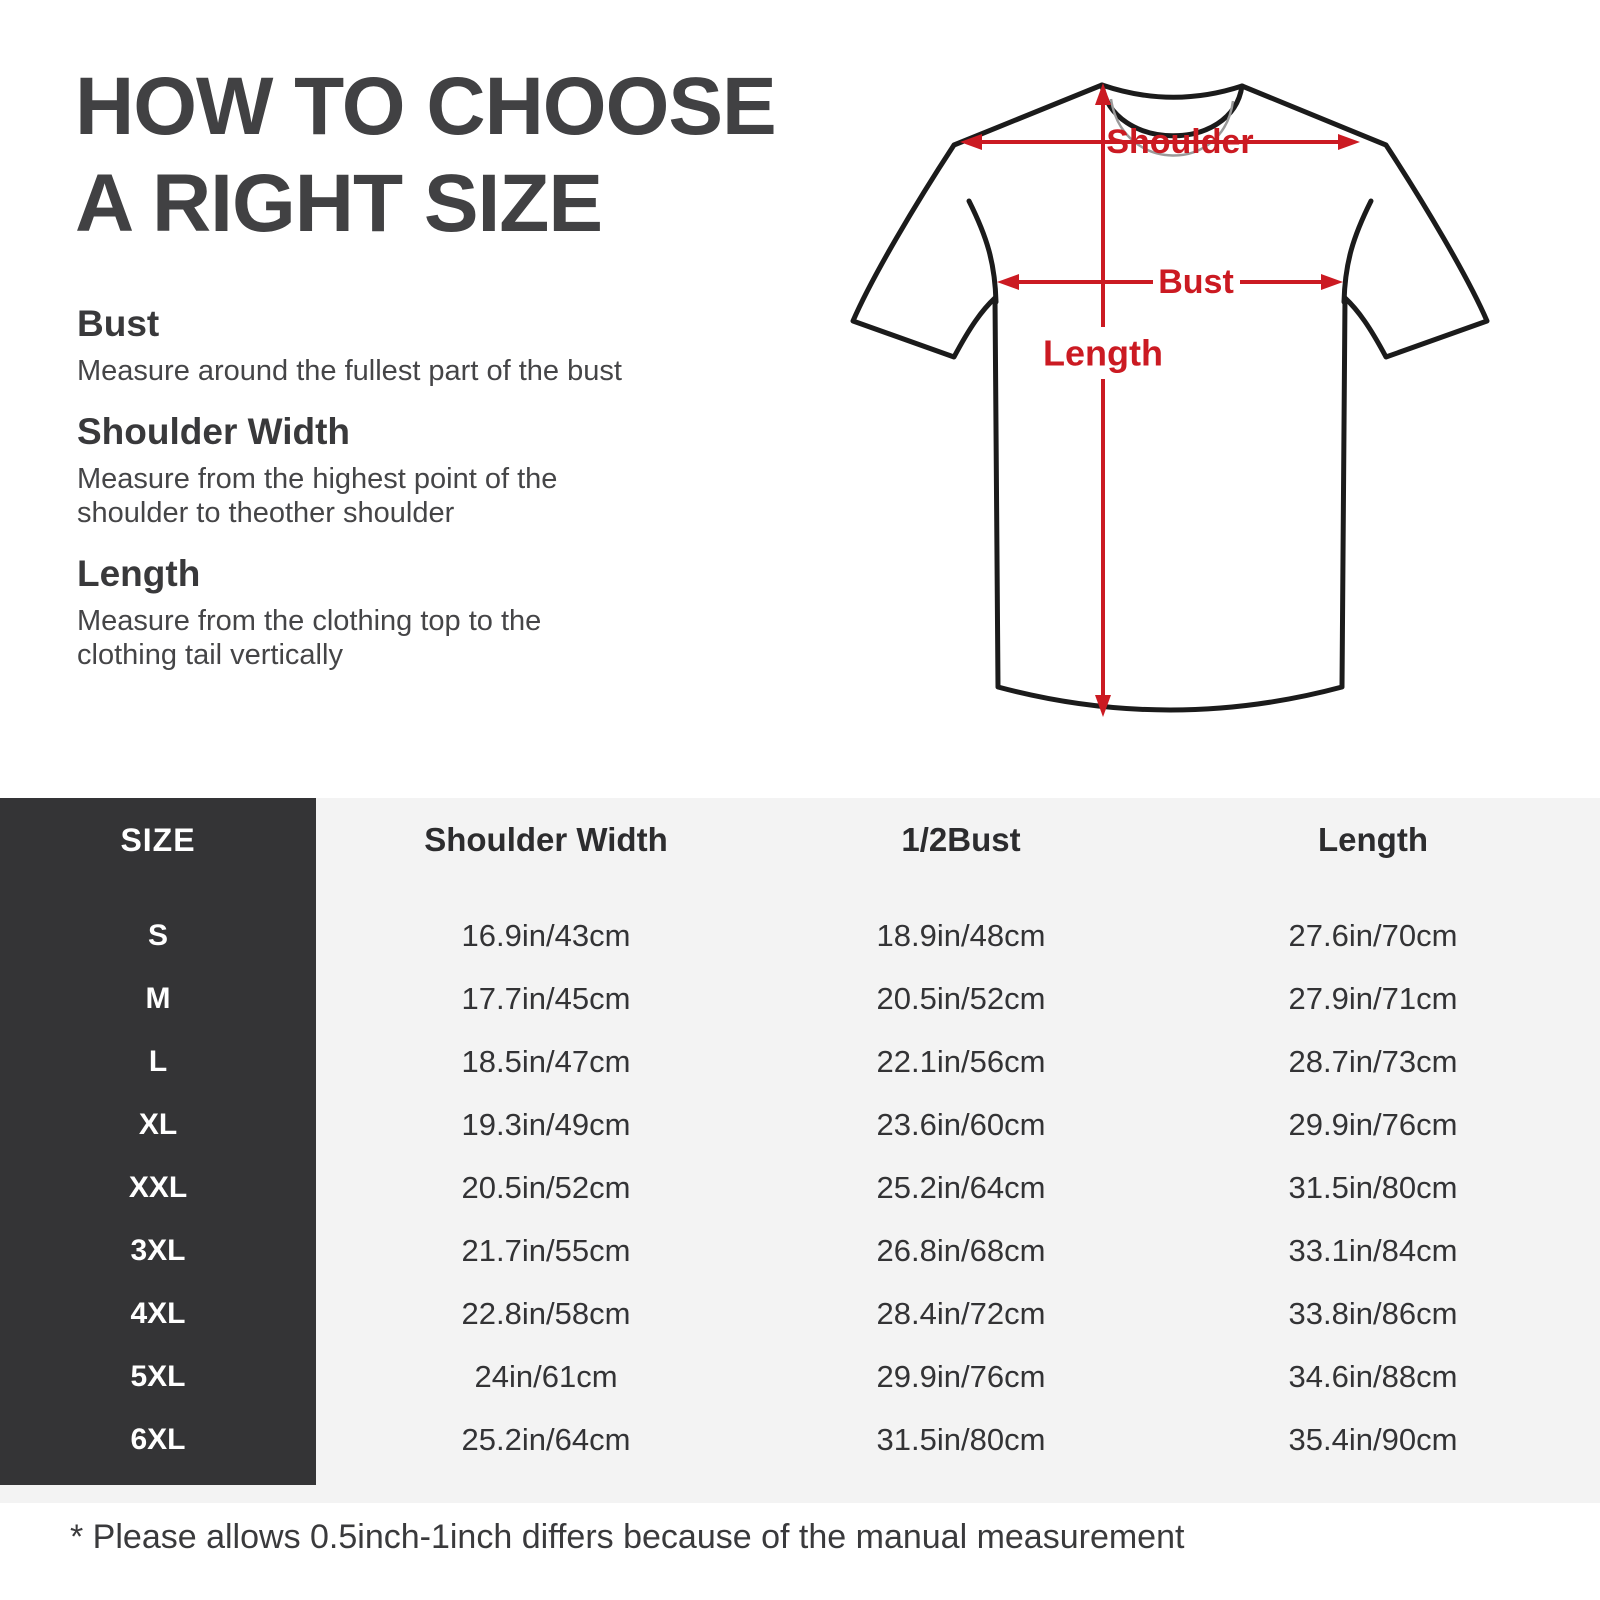  What do you see at coordinates (1373, 1313) in the screenshot?
I see `length-value: 33.8in/86cm` at bounding box center [1373, 1313].